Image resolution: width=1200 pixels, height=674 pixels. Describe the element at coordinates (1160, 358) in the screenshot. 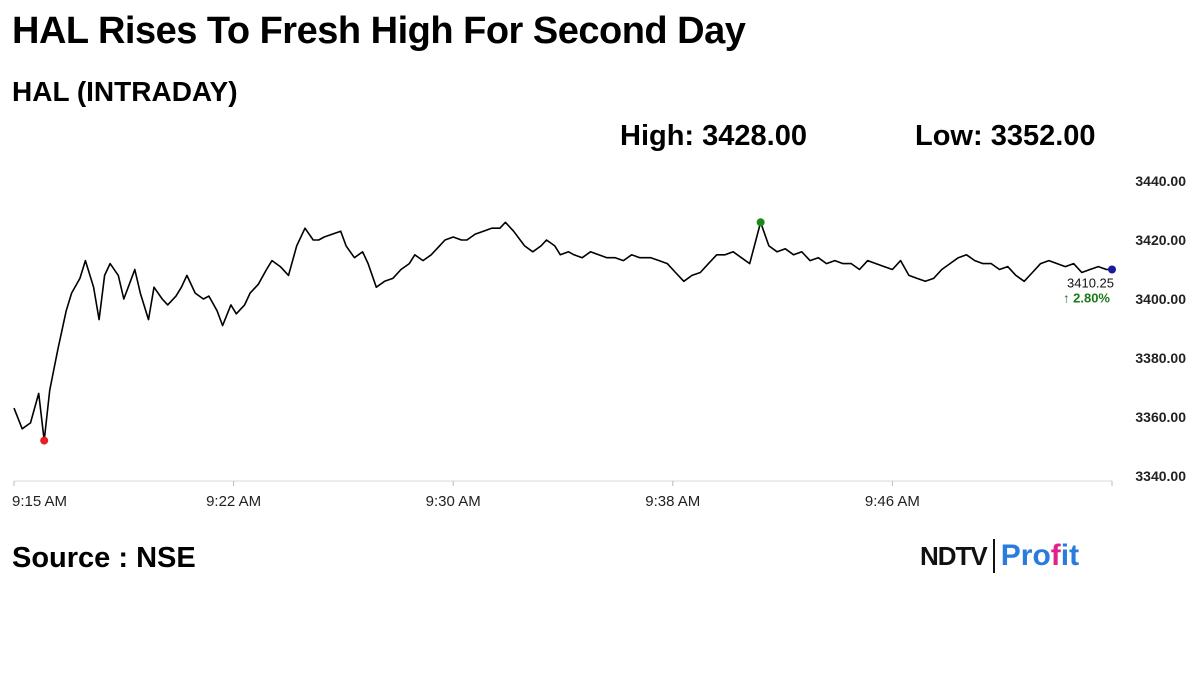

I see `y-tick-label: 3380.00` at that location.